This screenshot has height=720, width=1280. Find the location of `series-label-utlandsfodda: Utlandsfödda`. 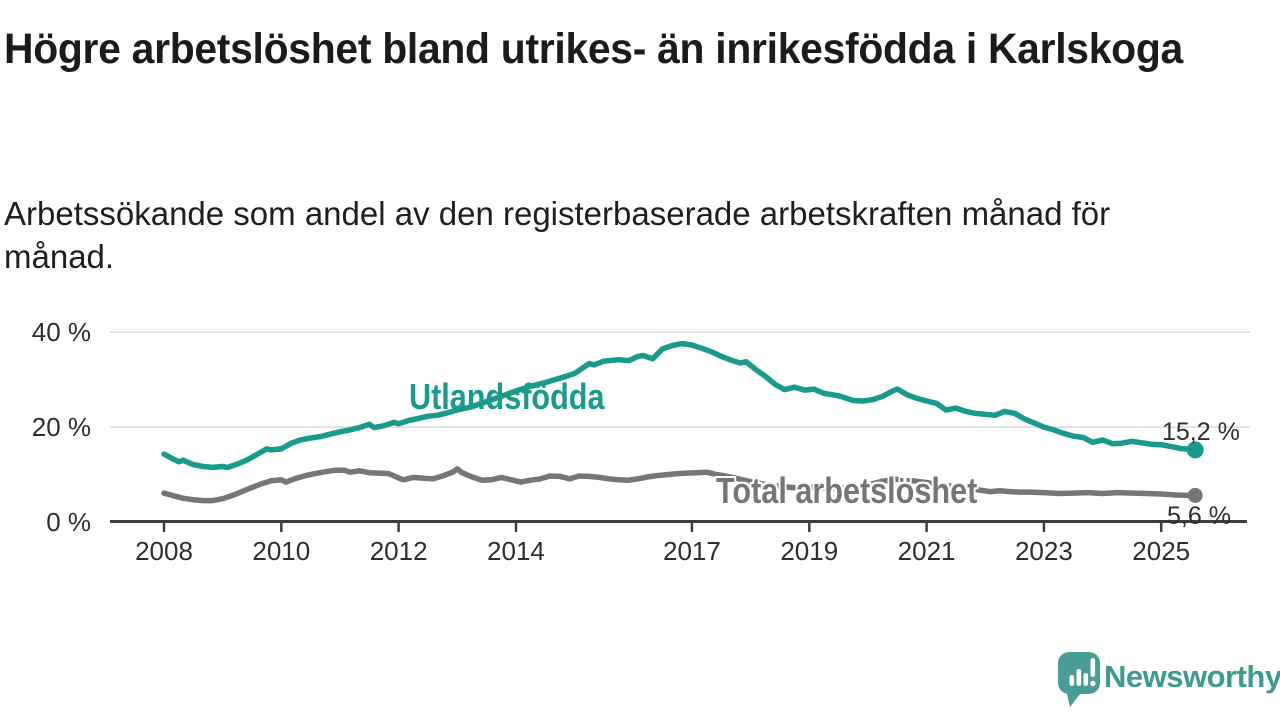

series-label-utlandsfodda: Utlandsfödda is located at coordinates (507, 396).